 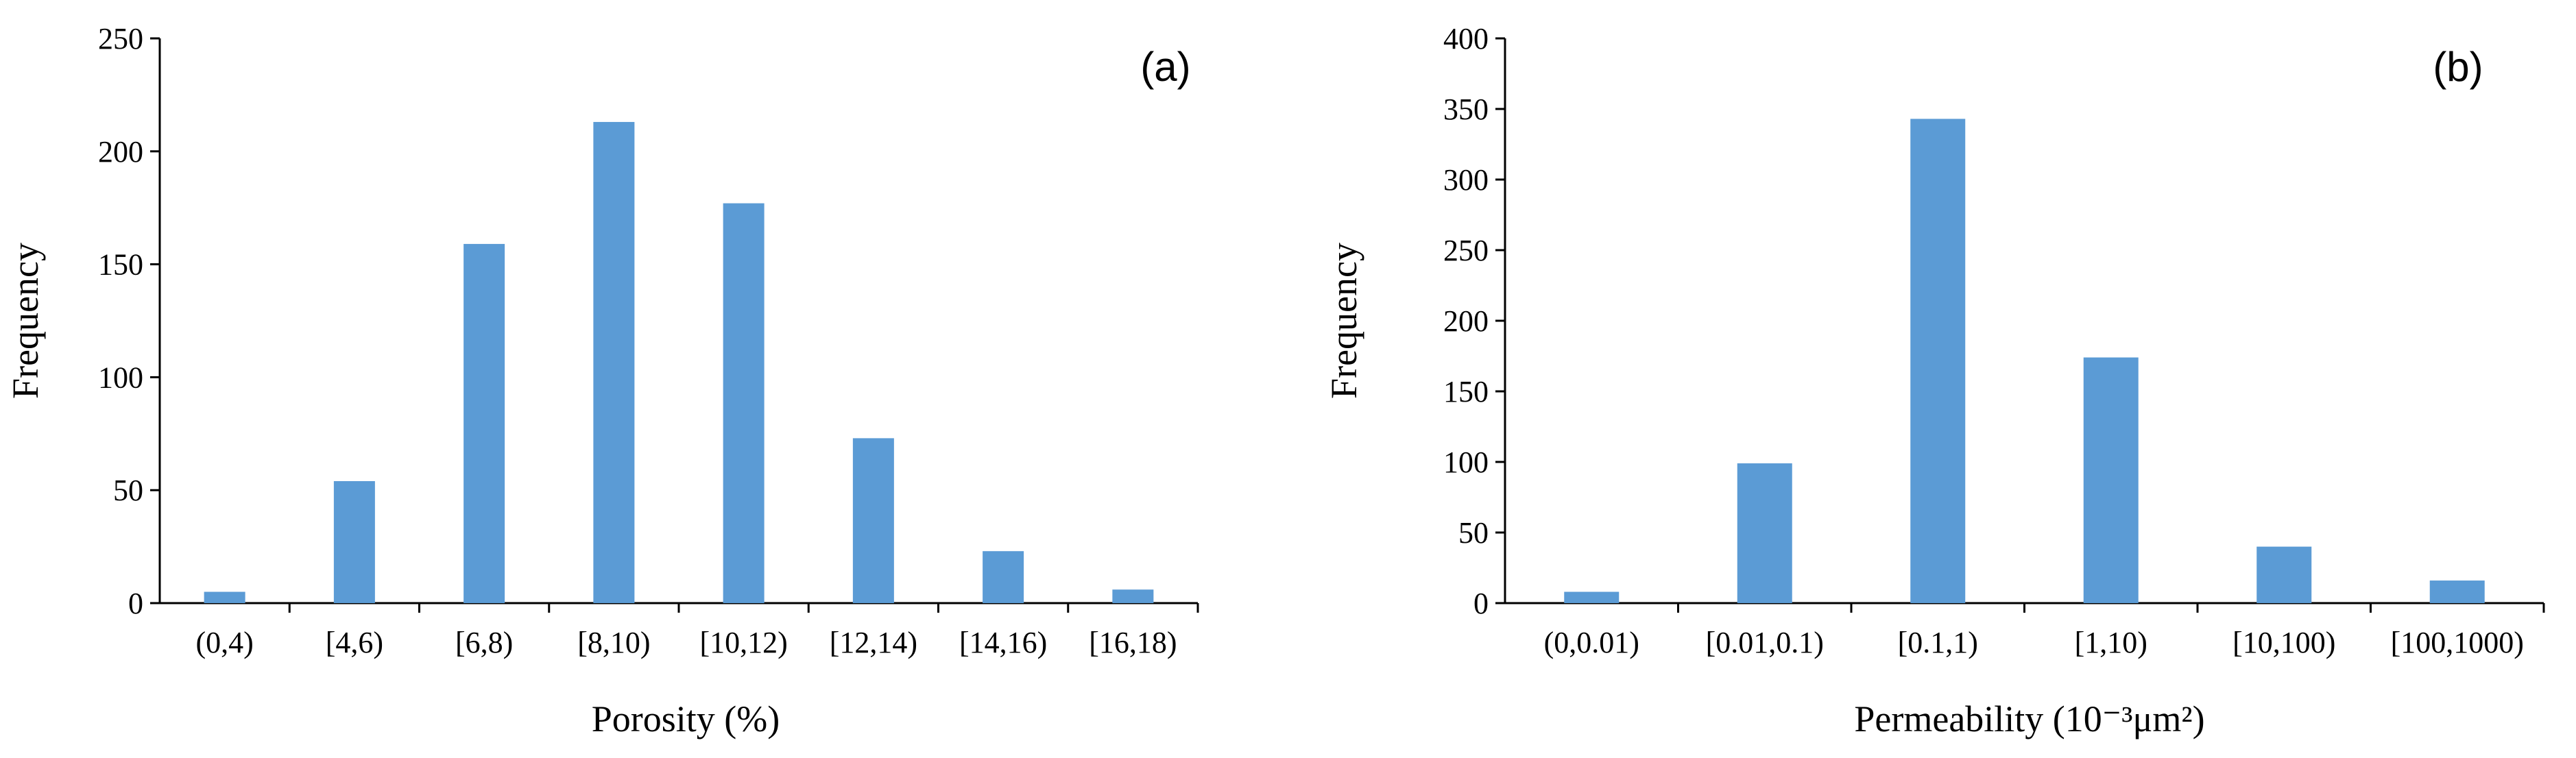 I want to click on panel-label: (a), so click(x=1165, y=67).